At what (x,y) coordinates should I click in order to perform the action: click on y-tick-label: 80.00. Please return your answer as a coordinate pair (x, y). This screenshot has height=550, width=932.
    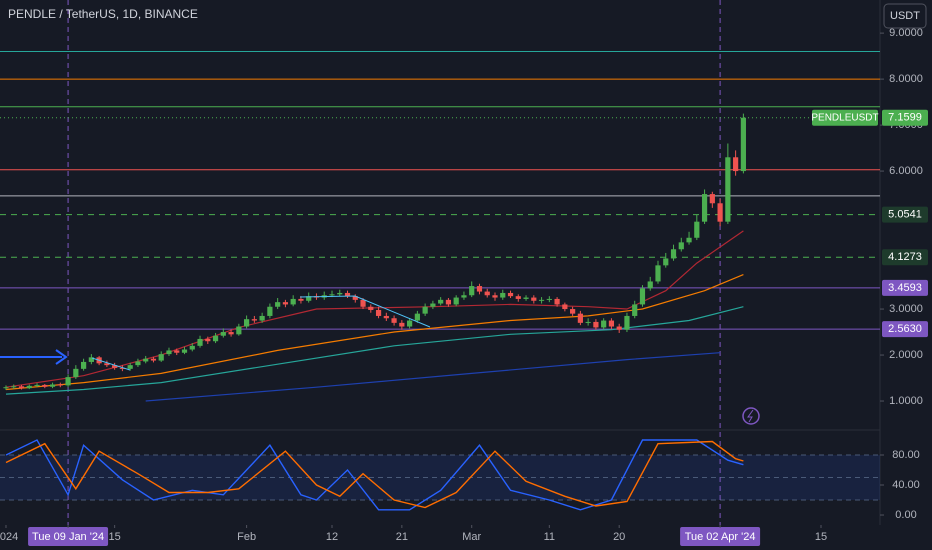
    Looking at the image, I should click on (906, 455).